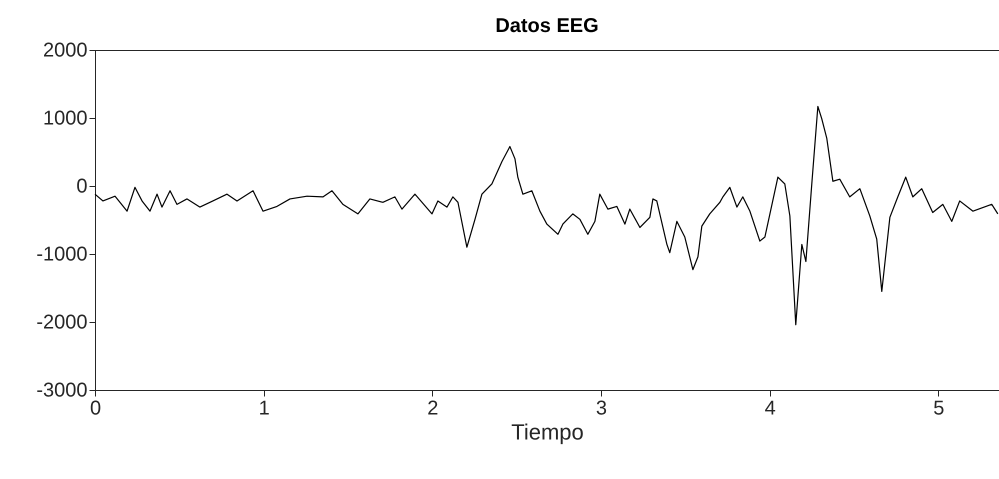 Image resolution: width=999 pixels, height=479 pixels. Describe the element at coordinates (547, 26) in the screenshot. I see `chart-title: Datos EEG` at that location.